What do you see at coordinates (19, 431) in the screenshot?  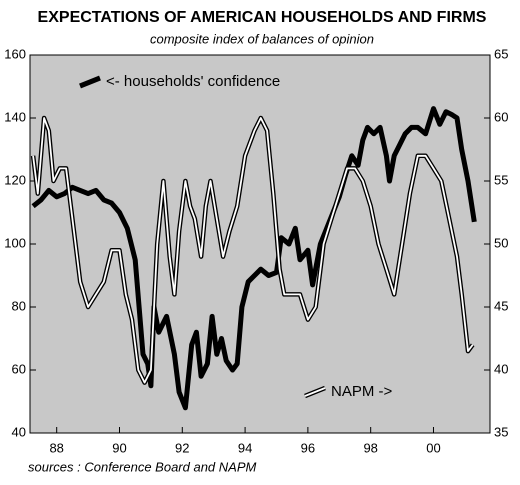 I see `y-tick-label: 40` at bounding box center [19, 431].